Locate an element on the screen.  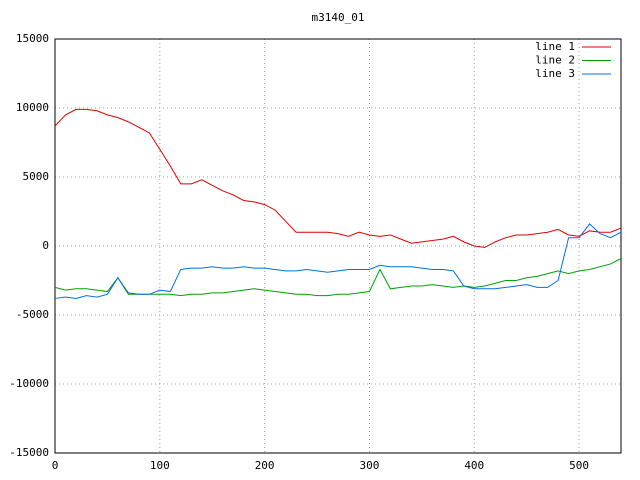
x-tick-label: 0 is located at coordinates (55, 465).